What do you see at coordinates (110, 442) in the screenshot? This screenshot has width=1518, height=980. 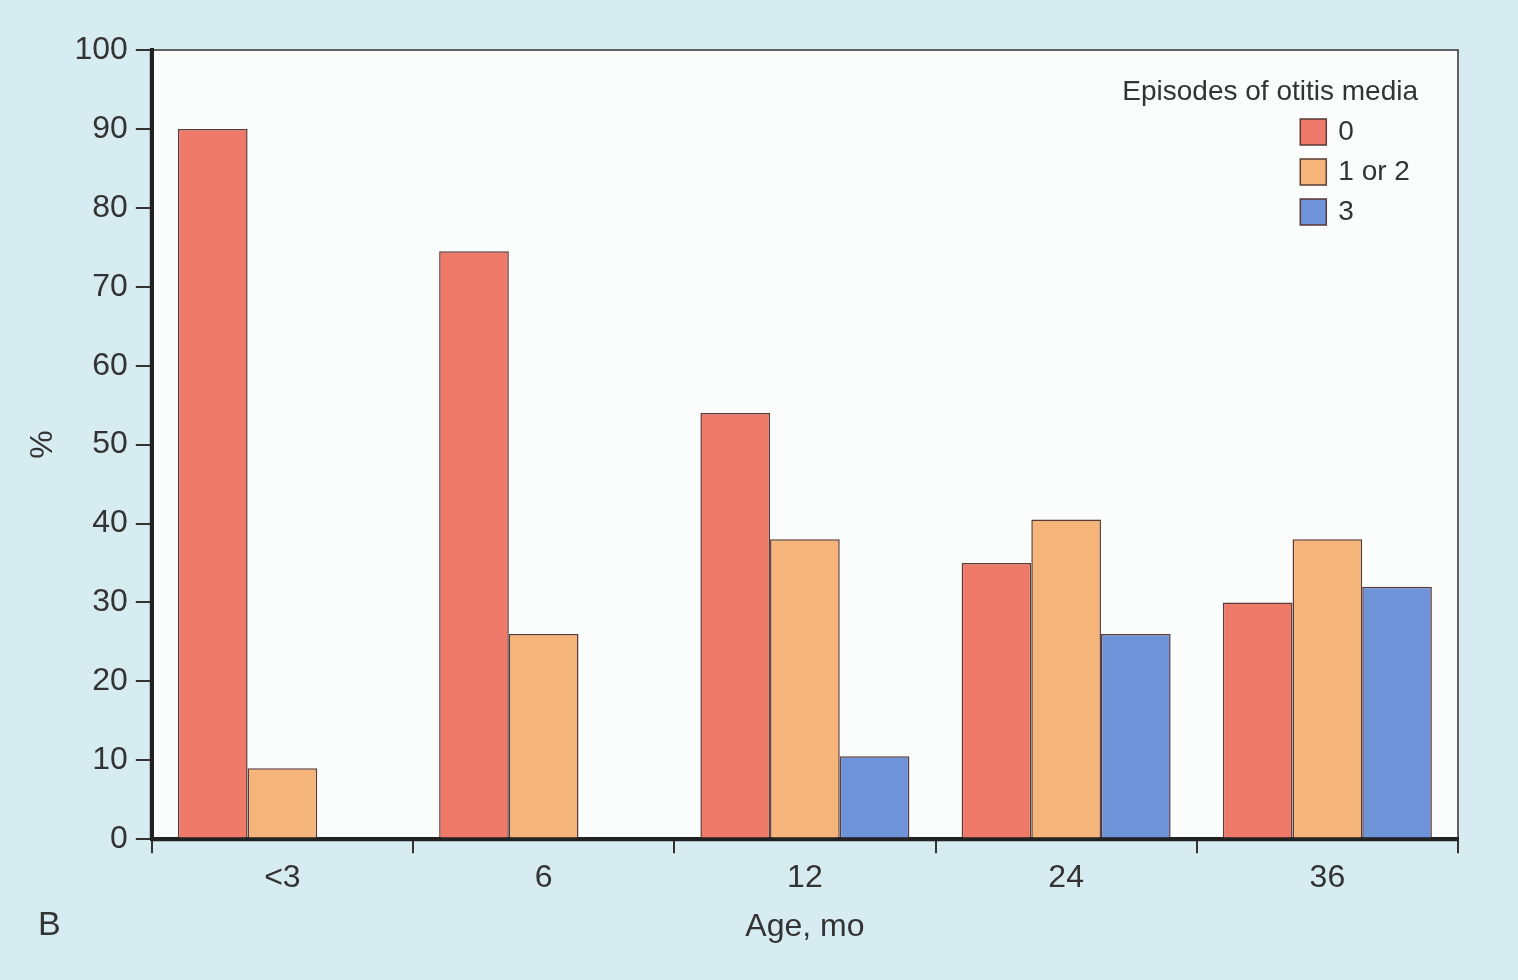 I see `y-tick-label: 50` at bounding box center [110, 442].